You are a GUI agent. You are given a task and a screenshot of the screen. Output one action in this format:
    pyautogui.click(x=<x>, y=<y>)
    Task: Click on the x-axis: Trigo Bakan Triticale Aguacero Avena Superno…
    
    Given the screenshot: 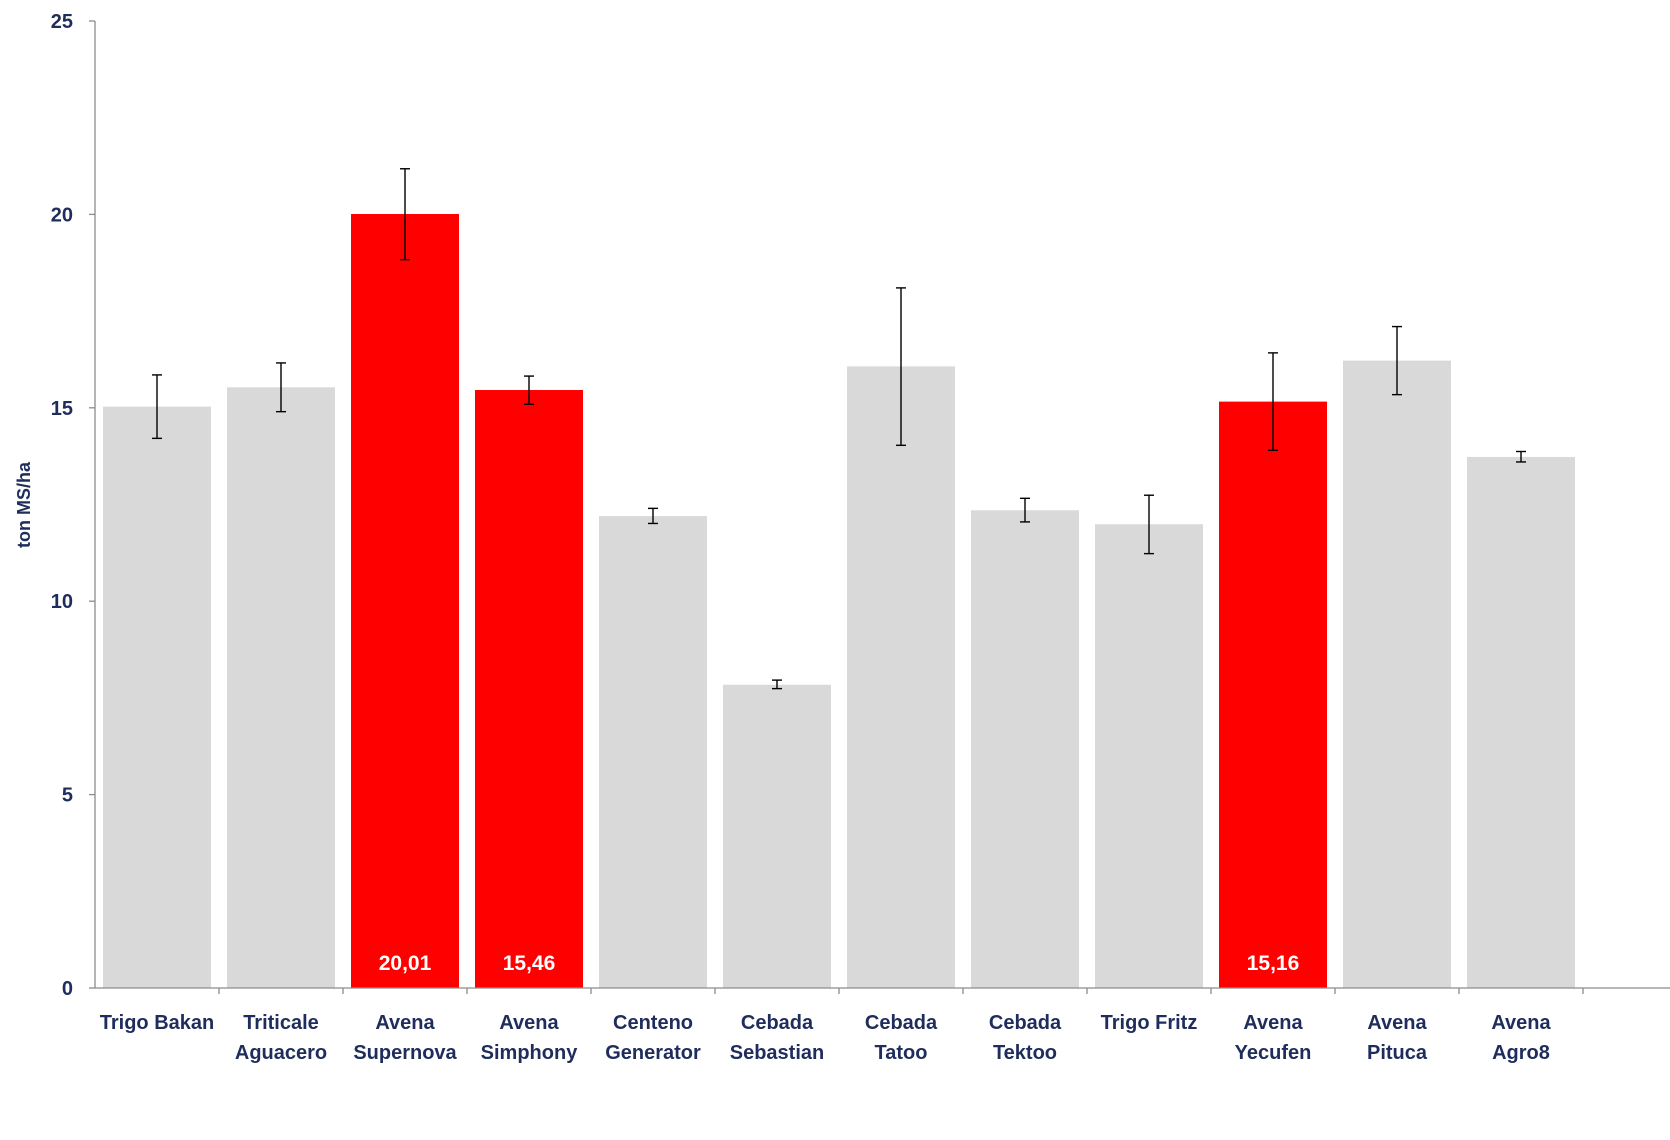 What is the action you would take?
    pyautogui.click(x=882, y=1025)
    